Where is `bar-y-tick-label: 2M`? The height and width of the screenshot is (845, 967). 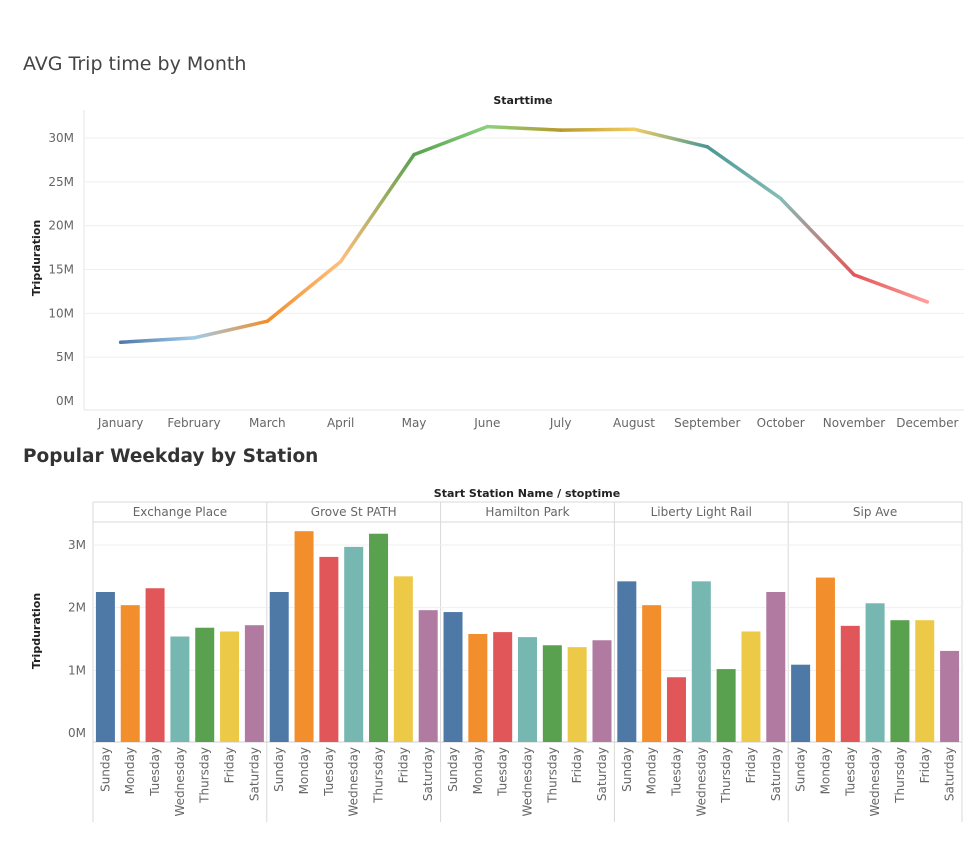 bar-y-tick-label: 2M is located at coordinates (77, 608).